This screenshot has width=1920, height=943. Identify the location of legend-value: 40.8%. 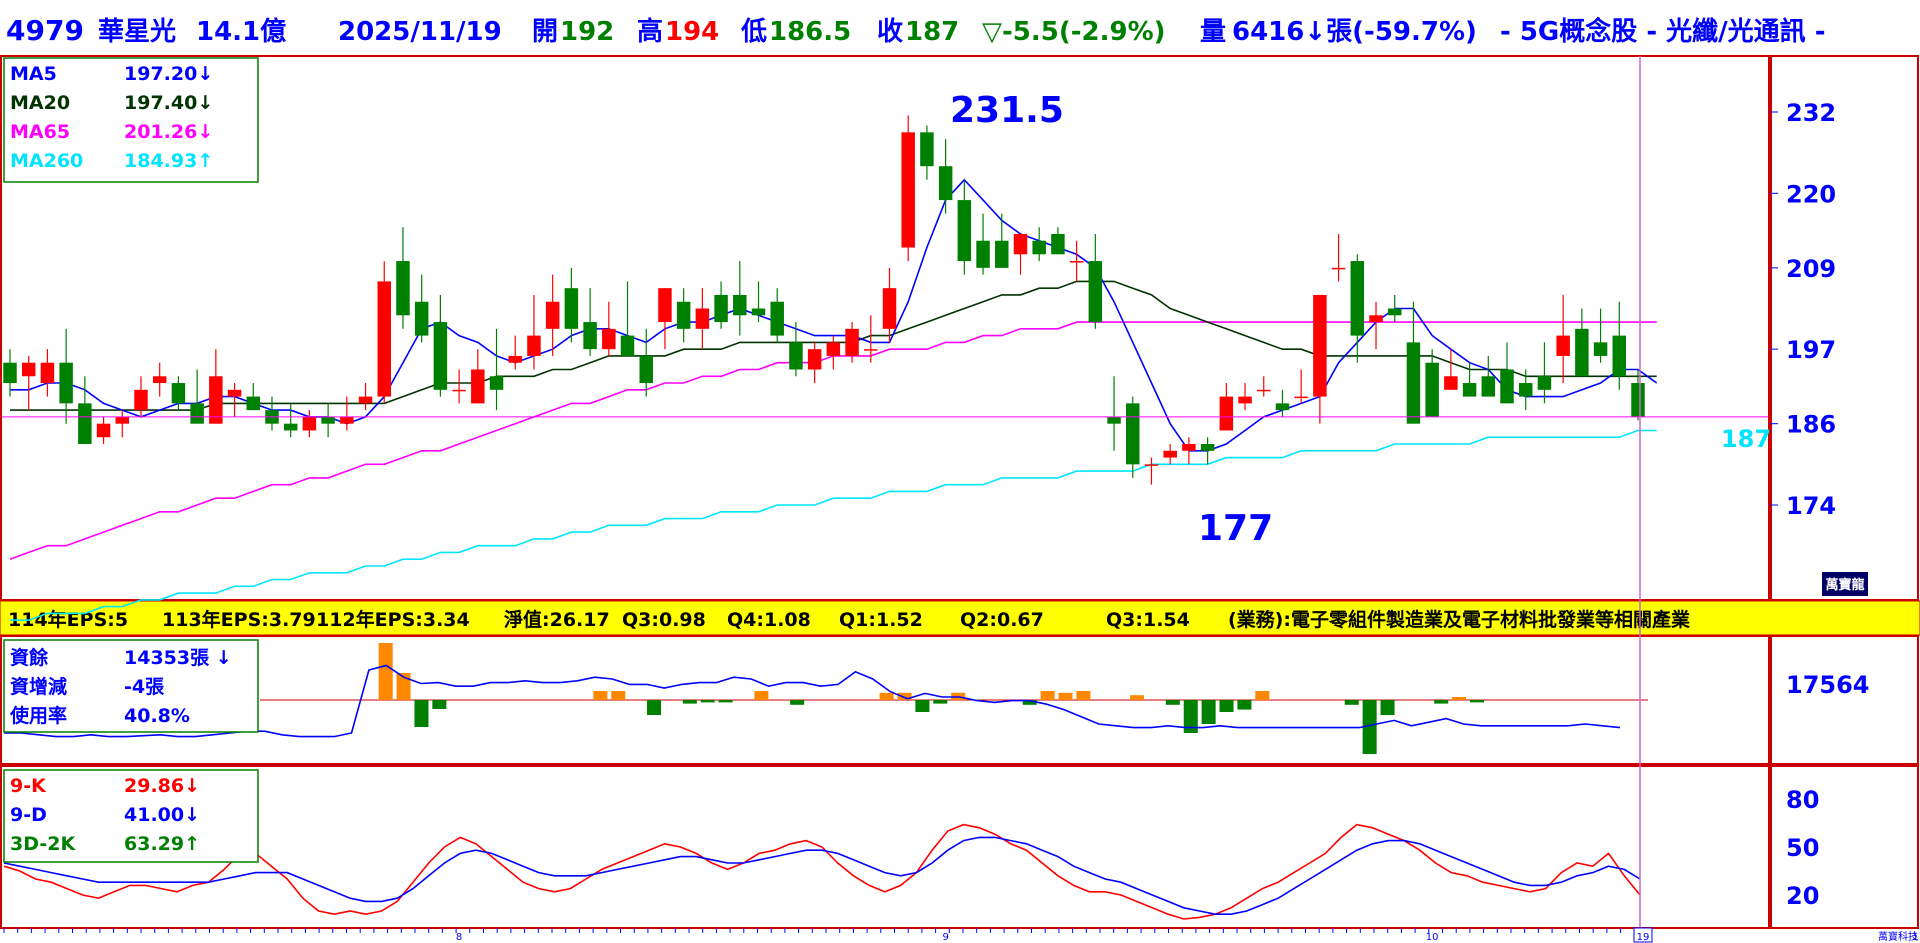
(157, 716).